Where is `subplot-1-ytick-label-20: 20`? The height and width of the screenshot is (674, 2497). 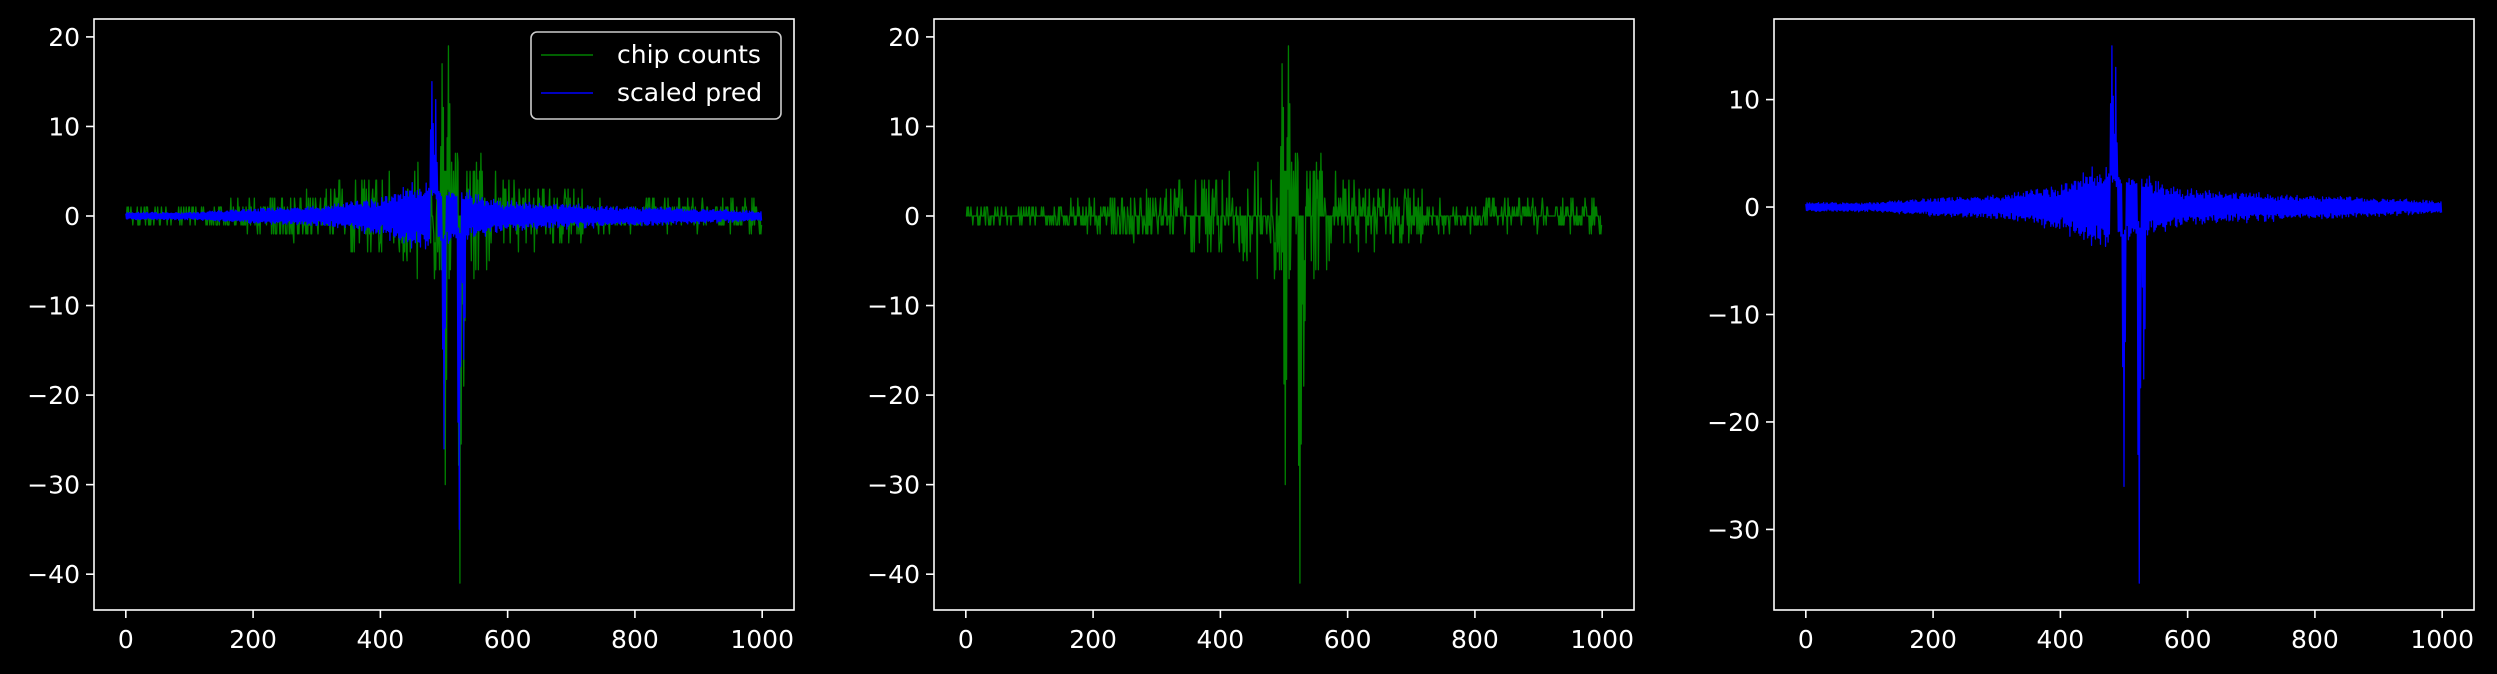
subplot-1-ytick-label-20: 20 is located at coordinates (64, 37).